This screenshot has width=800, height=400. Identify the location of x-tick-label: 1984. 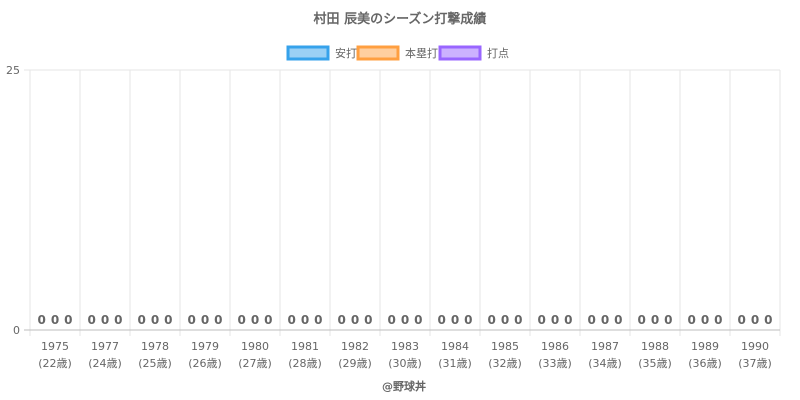
(455, 346).